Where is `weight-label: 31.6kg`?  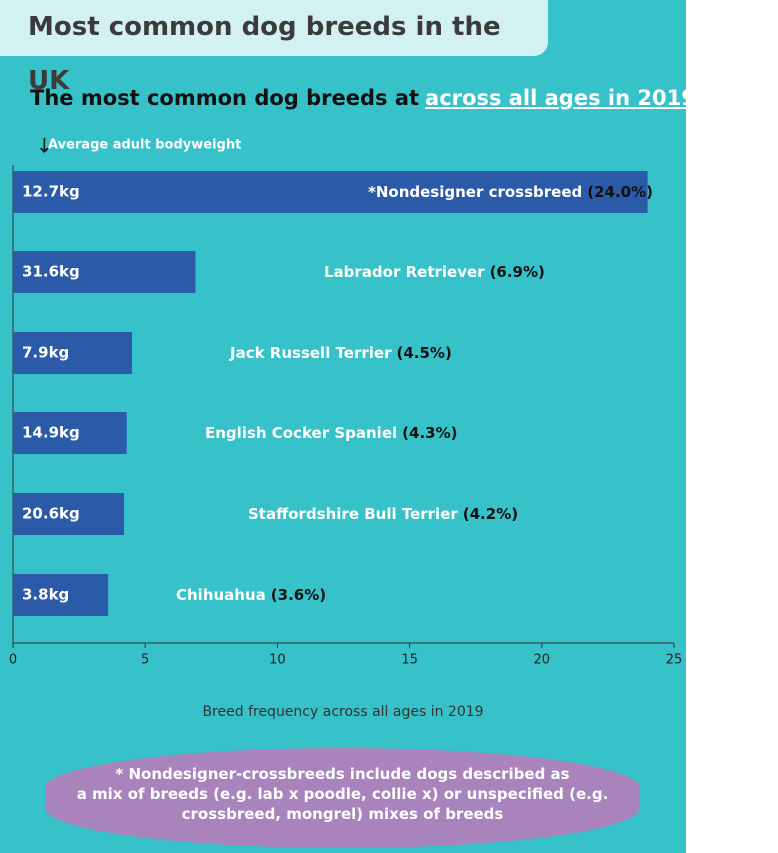 weight-label: 31.6kg is located at coordinates (51, 272).